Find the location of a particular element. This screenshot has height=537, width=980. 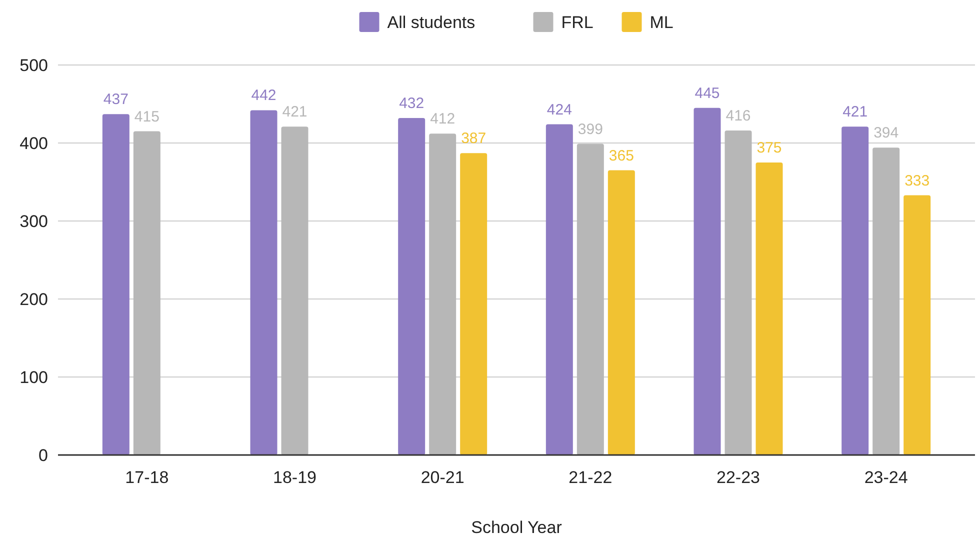

data-label: 437 is located at coordinates (115, 99).